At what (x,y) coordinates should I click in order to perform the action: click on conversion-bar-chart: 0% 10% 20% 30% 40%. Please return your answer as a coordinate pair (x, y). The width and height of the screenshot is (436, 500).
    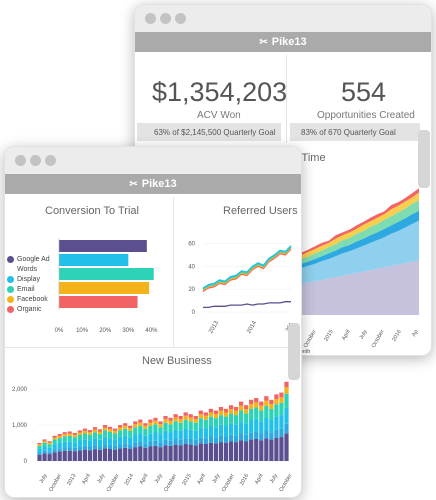
    Looking at the image, I should click on (106, 286).